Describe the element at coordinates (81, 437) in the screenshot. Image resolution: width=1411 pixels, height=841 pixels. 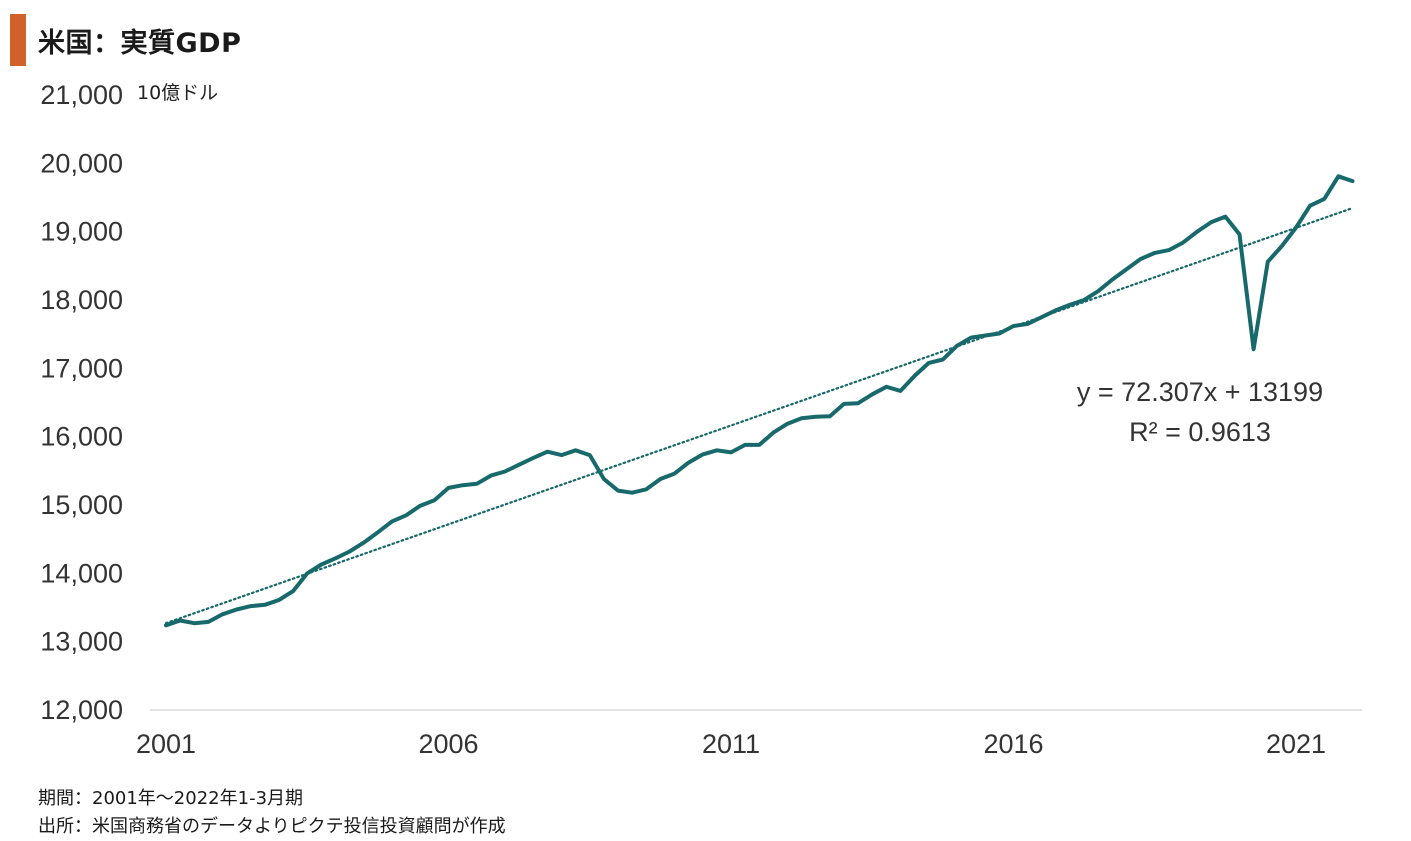
I see `y-tick-label: 16,000` at that location.